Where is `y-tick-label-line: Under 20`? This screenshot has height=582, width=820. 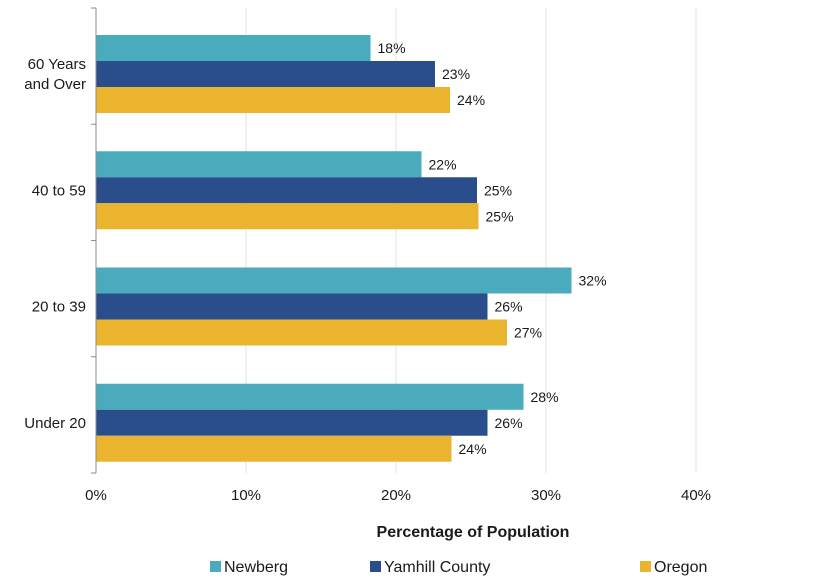
y-tick-label-line: Under 20 is located at coordinates (55, 423).